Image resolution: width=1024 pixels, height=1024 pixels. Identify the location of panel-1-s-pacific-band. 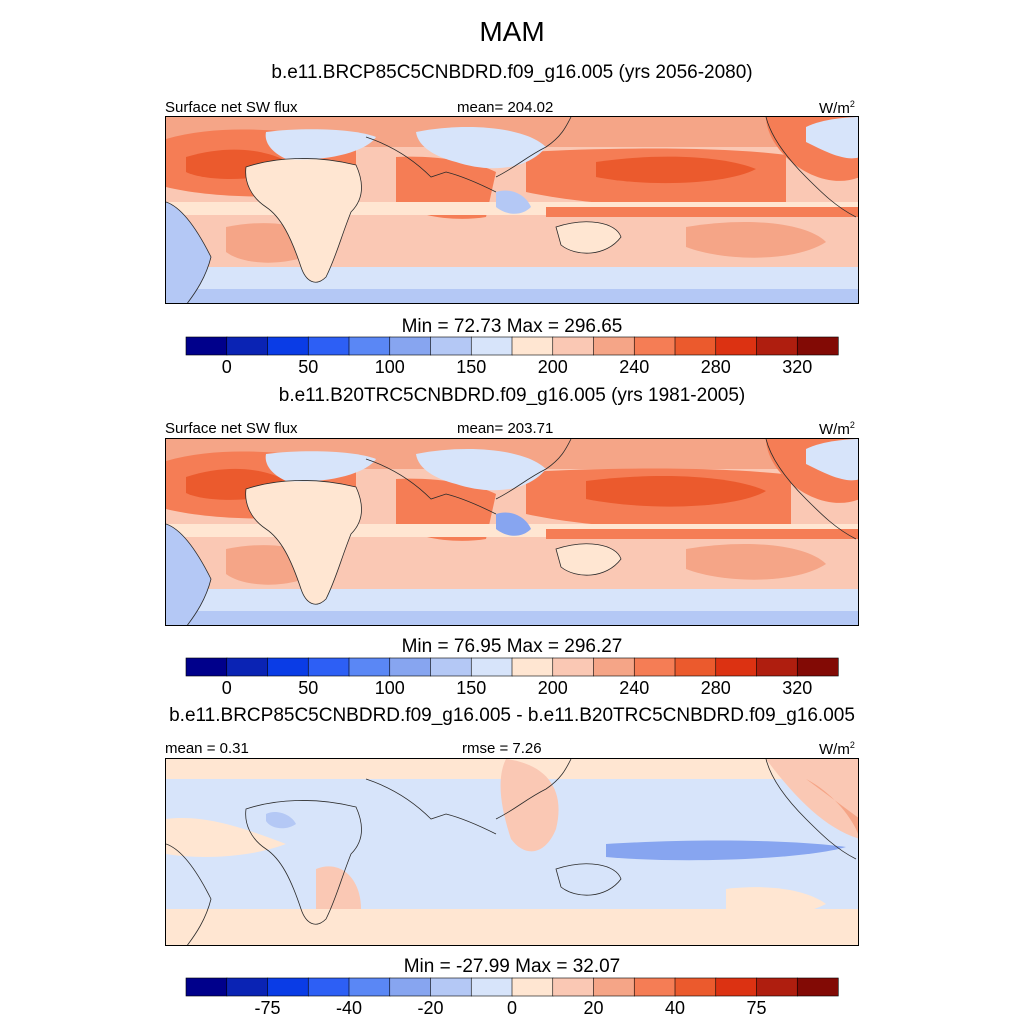
(702, 212).